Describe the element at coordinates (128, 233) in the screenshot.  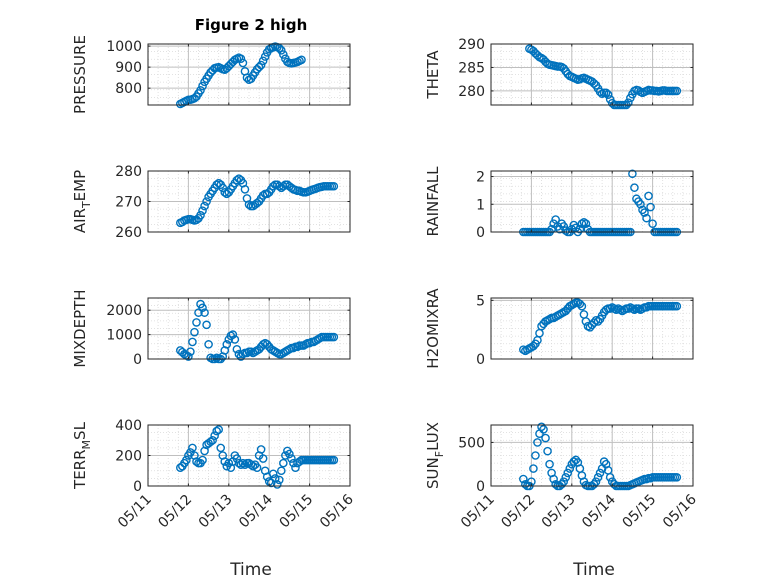
I see `y-tick-label: 260` at that location.